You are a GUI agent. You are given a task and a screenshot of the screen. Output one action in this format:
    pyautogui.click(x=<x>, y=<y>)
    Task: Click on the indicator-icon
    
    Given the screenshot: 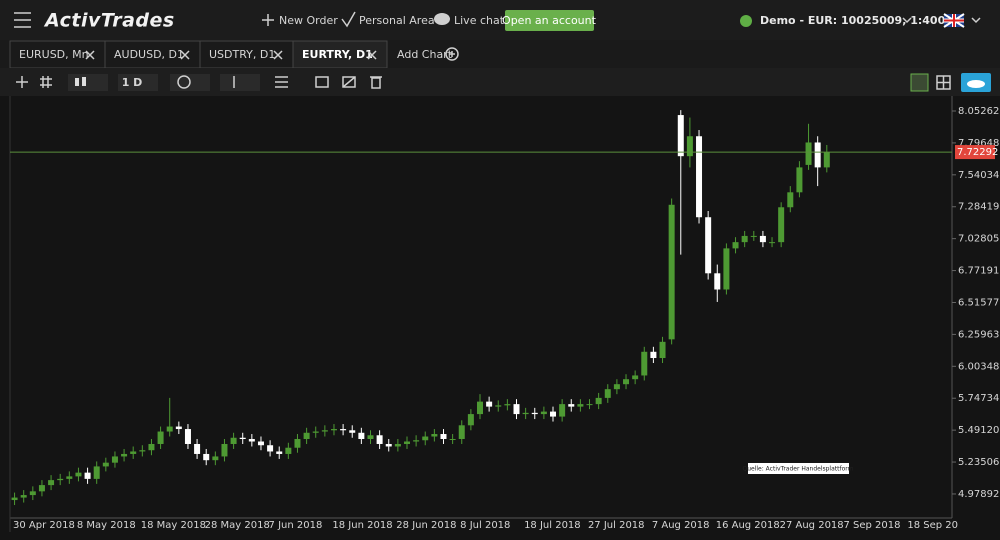 What is the action you would take?
    pyautogui.click(x=184, y=82)
    